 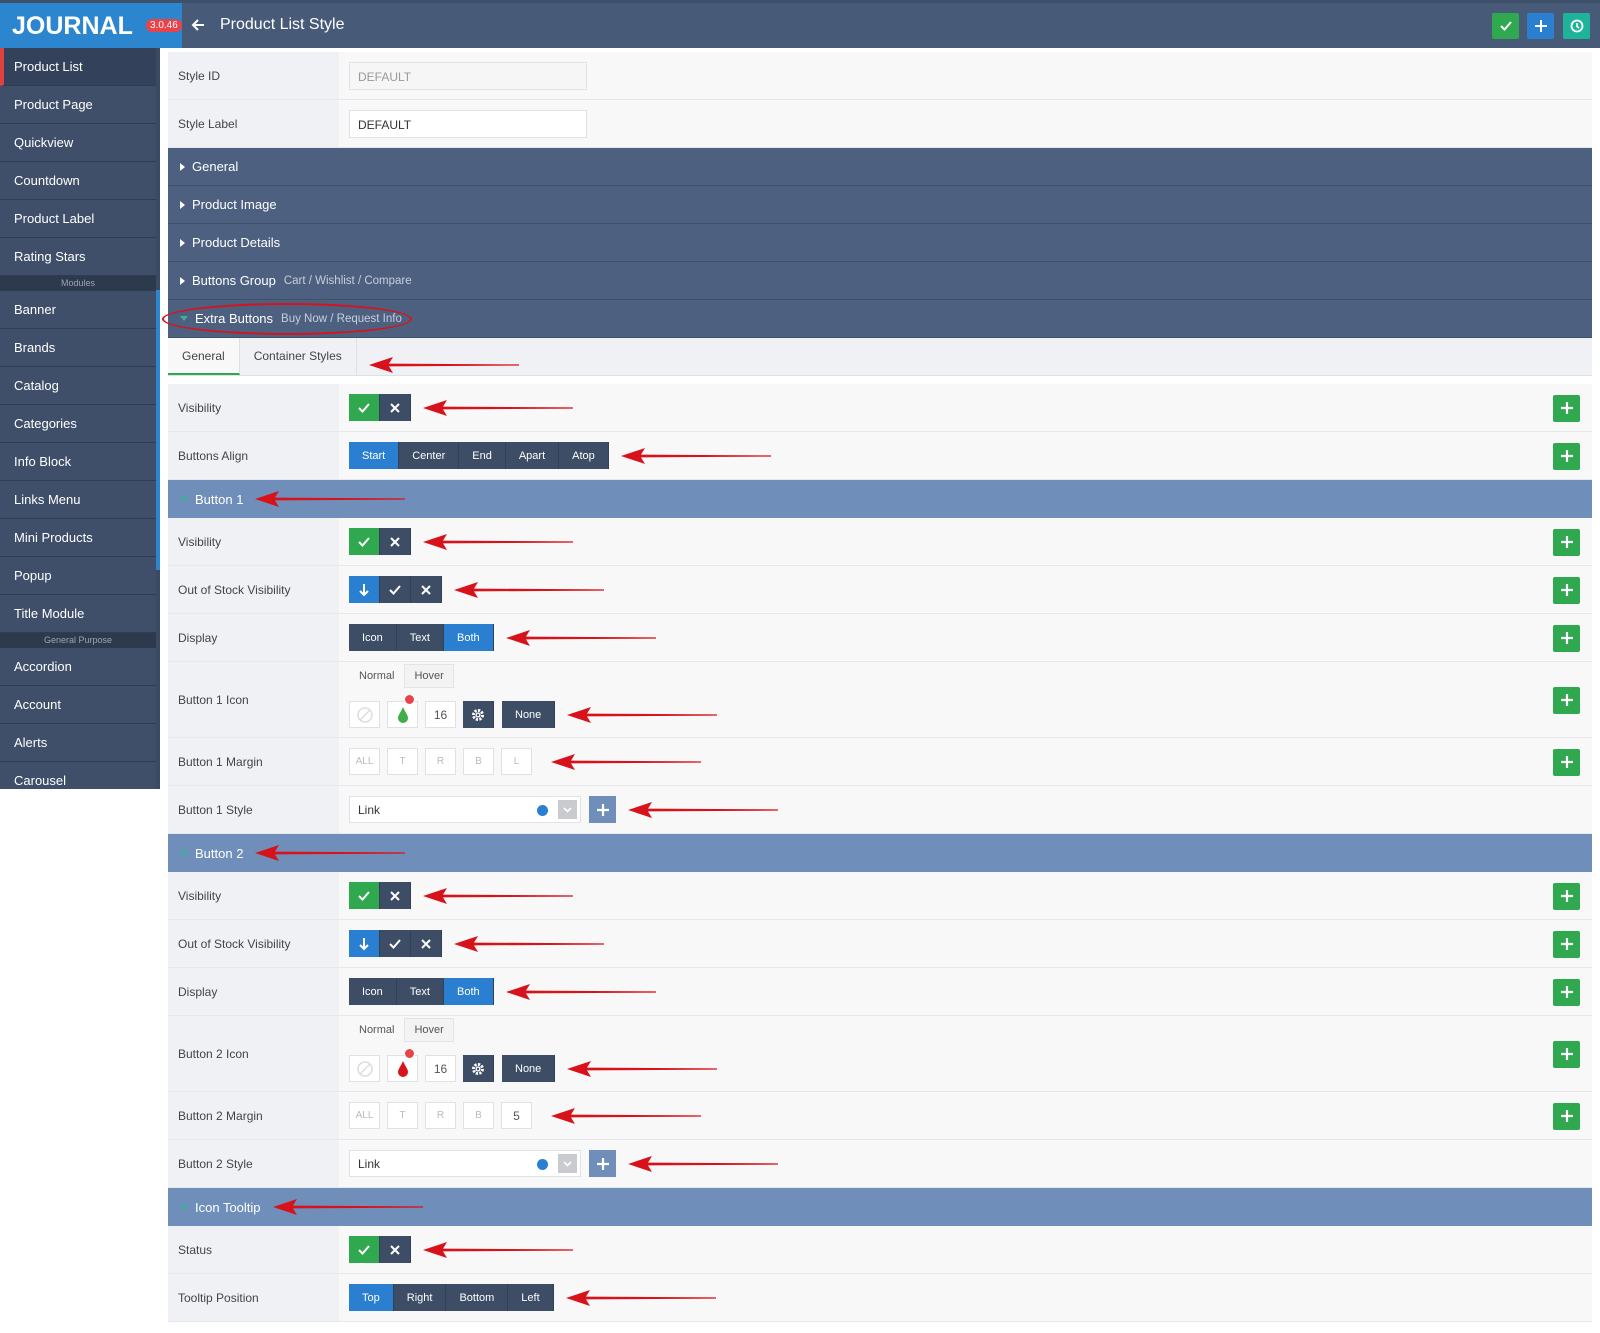 What do you see at coordinates (516, 761) in the screenshot?
I see `margin-input: L` at bounding box center [516, 761].